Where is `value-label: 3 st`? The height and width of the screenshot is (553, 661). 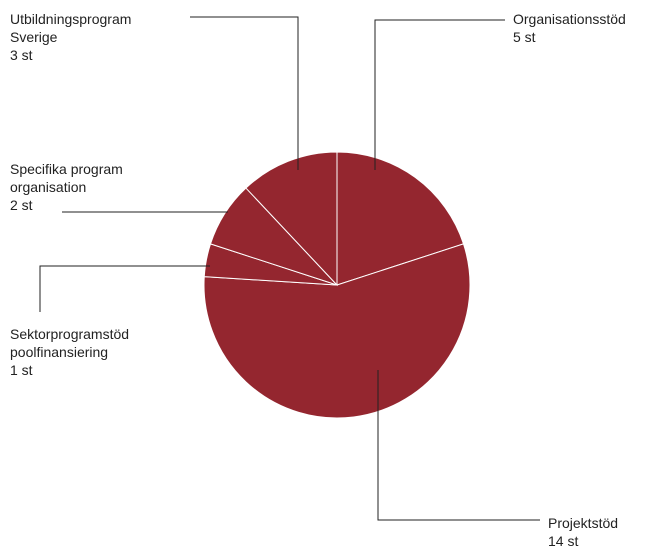
value-label: 3 st is located at coordinates (21, 55).